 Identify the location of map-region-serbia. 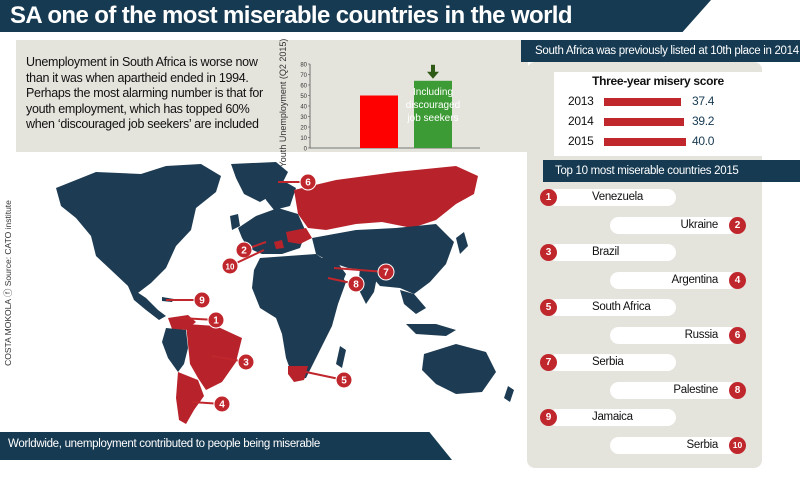
(279, 244).